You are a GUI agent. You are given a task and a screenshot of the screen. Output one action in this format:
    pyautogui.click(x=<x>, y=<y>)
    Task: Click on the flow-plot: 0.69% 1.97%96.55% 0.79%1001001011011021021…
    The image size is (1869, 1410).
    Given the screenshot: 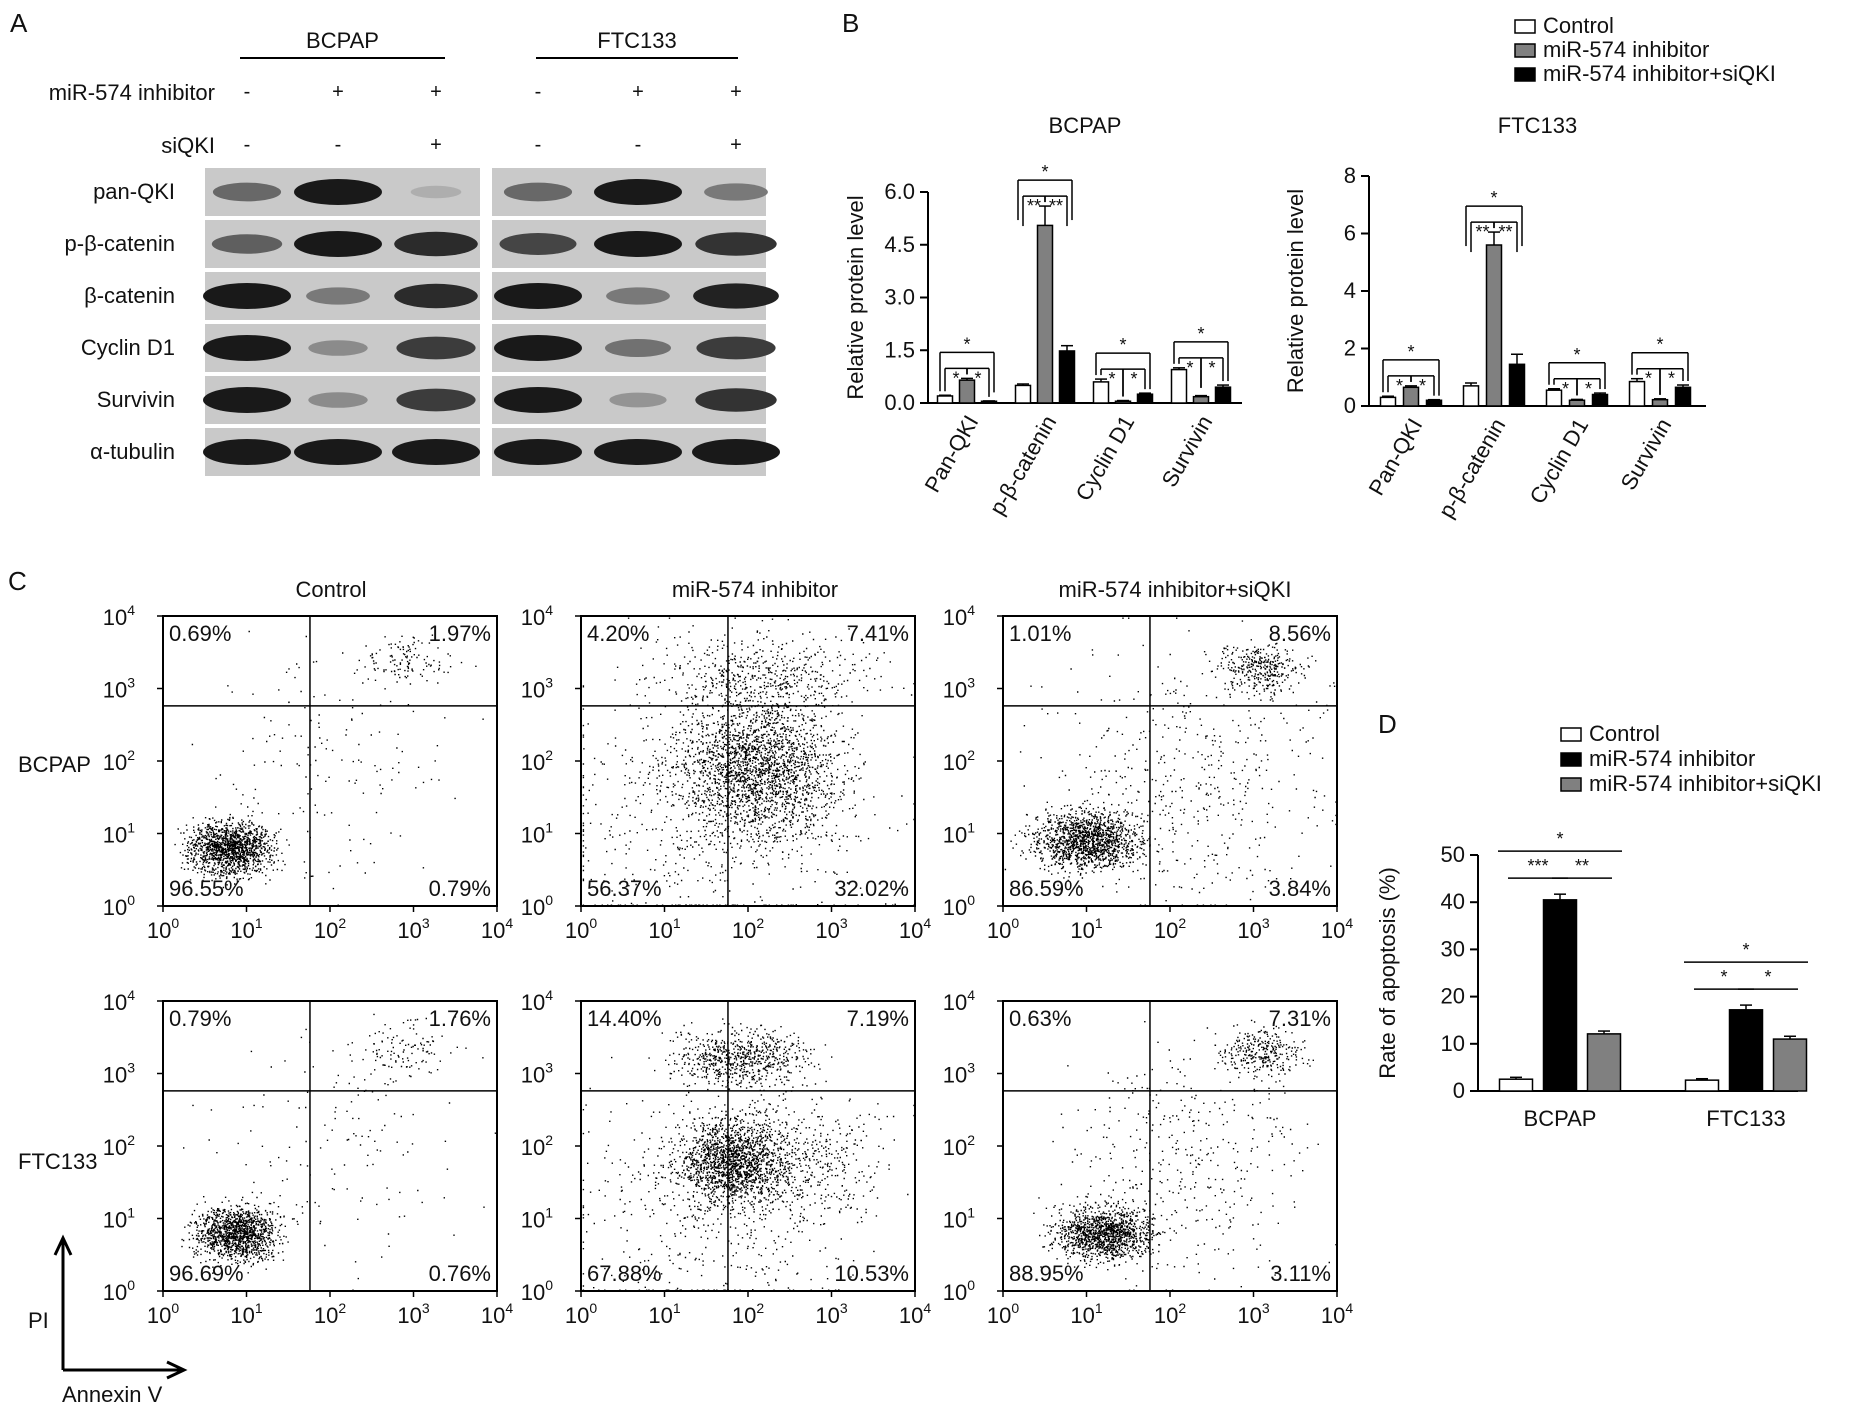 What is the action you would take?
    pyautogui.click(x=308, y=772)
    